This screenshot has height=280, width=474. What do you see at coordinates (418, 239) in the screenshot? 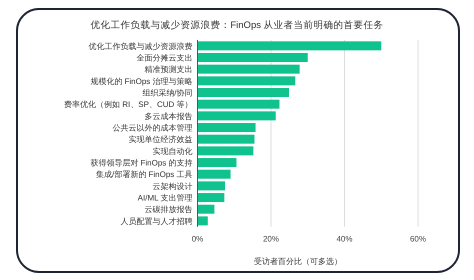
I see `x-tick-label: 60%` at bounding box center [418, 239].